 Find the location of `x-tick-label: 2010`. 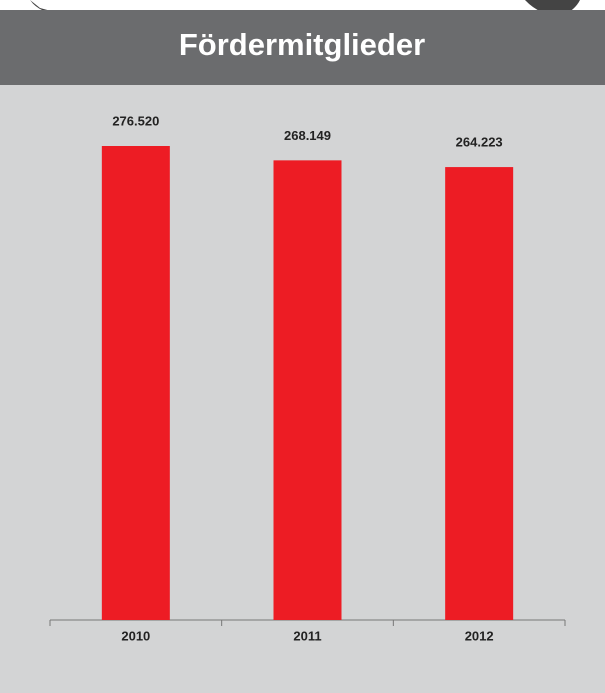

x-tick-label: 2010 is located at coordinates (135, 635).